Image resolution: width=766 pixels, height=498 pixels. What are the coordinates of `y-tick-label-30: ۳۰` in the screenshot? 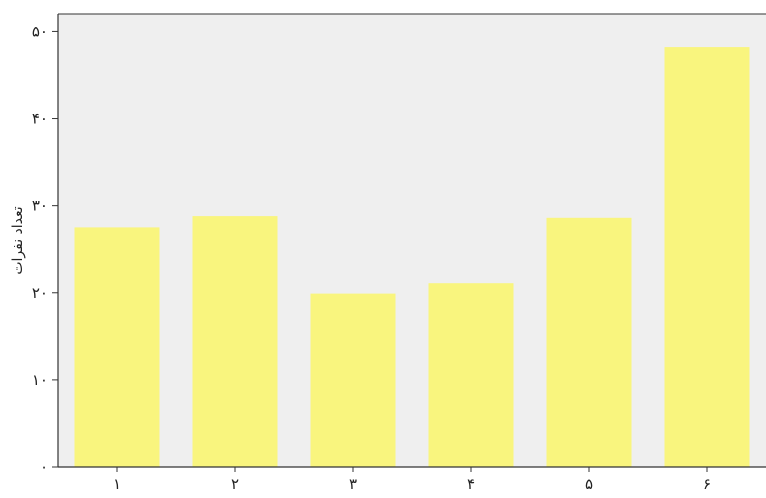 It's located at (40, 206).